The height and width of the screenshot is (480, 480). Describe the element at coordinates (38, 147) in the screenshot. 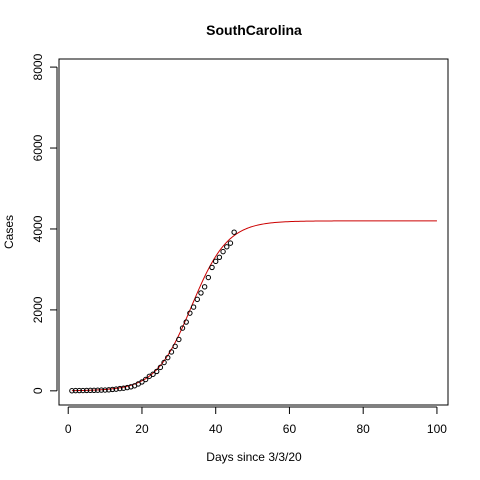

I see `y-tick-label: 6000` at that location.